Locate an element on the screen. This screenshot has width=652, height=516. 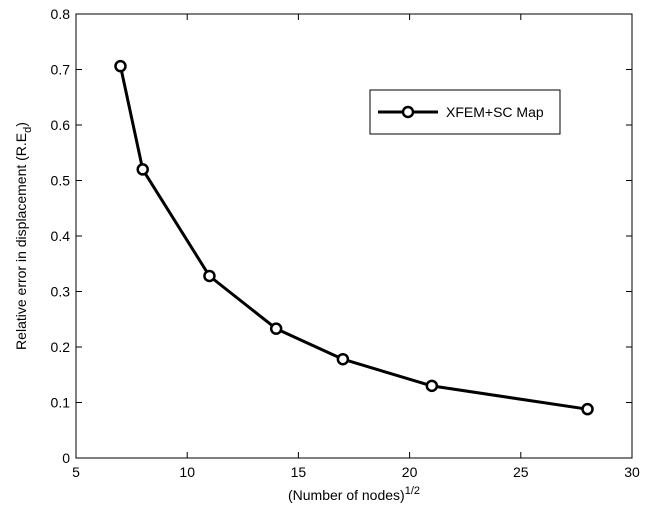
y-tick-label: 0.7 is located at coordinates (61, 70).